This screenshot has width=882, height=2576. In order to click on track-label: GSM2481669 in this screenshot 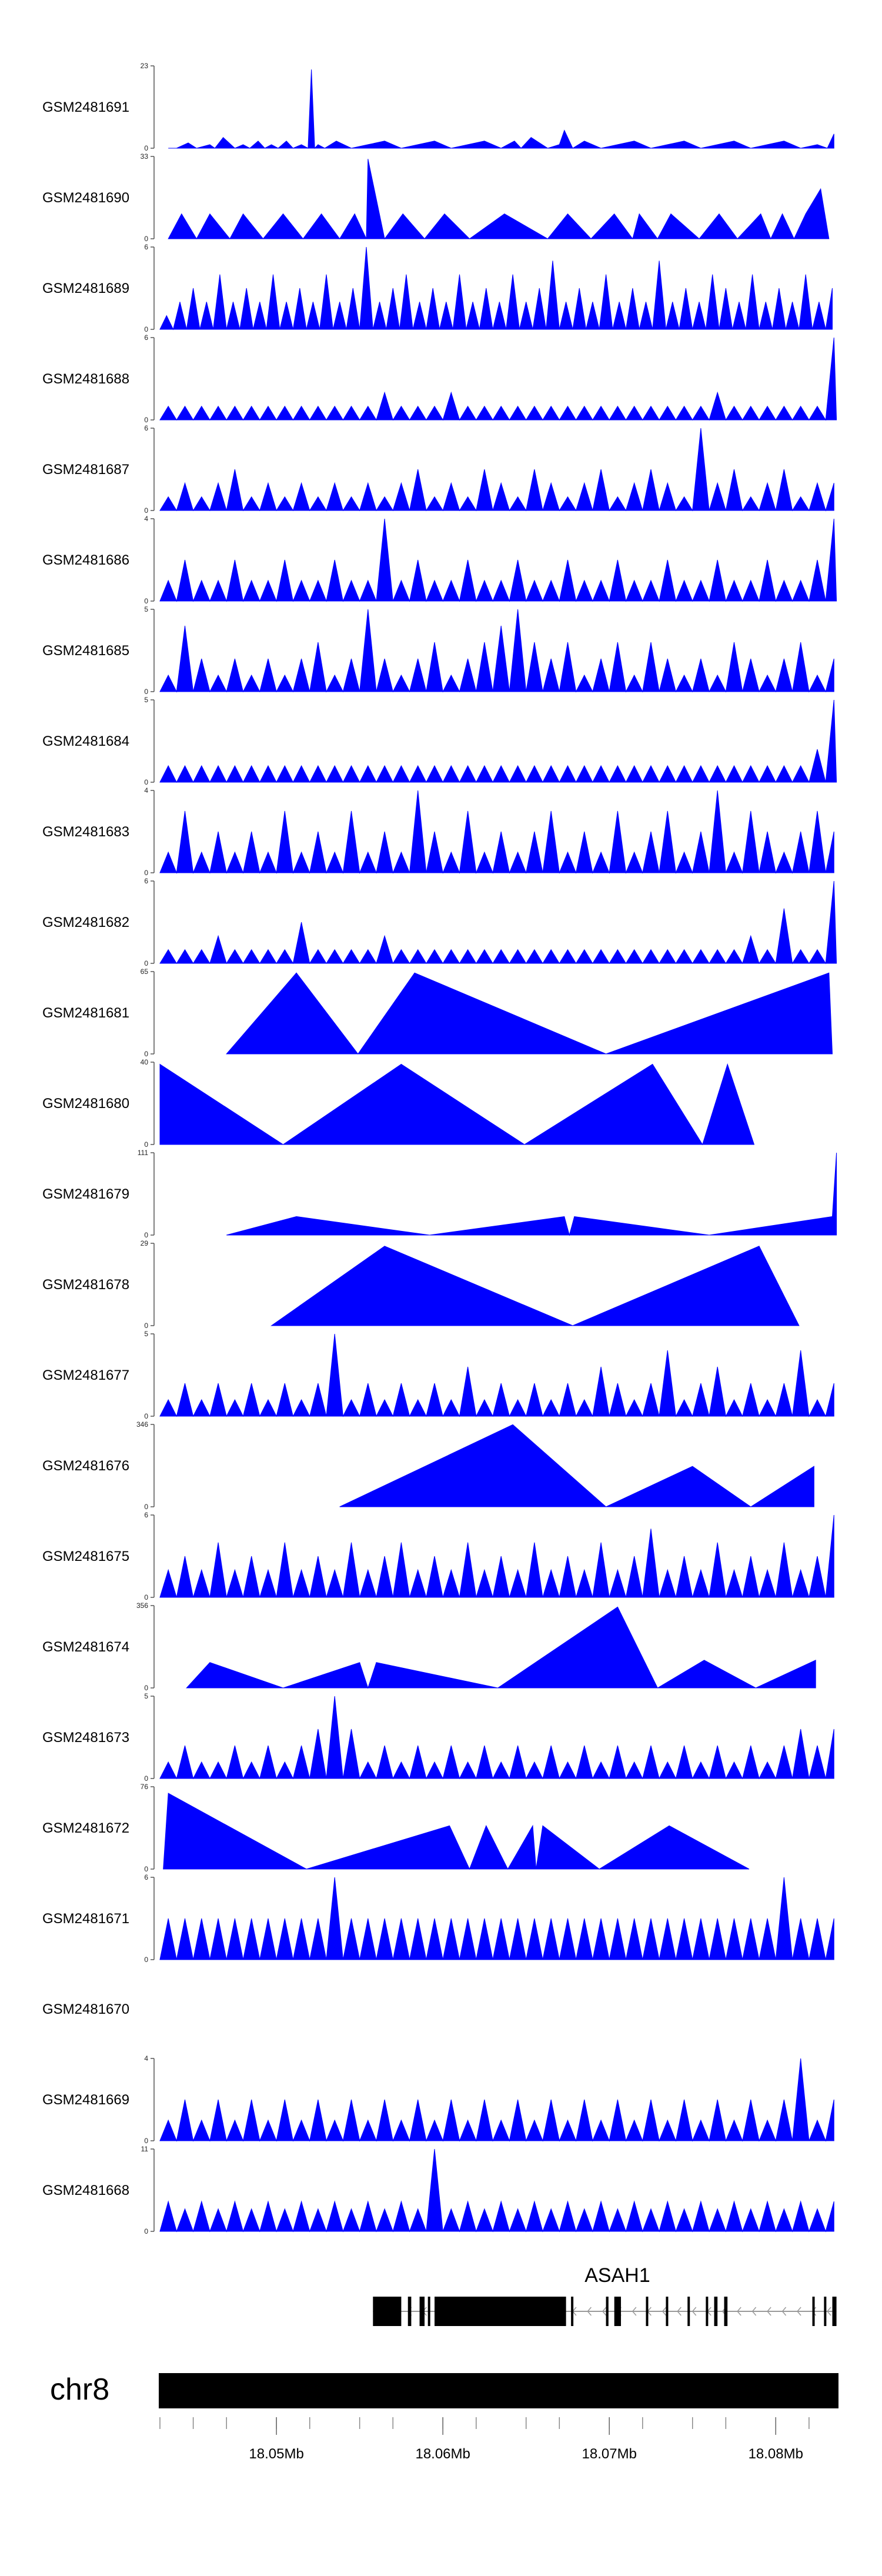, I will do `click(85, 2100)`.